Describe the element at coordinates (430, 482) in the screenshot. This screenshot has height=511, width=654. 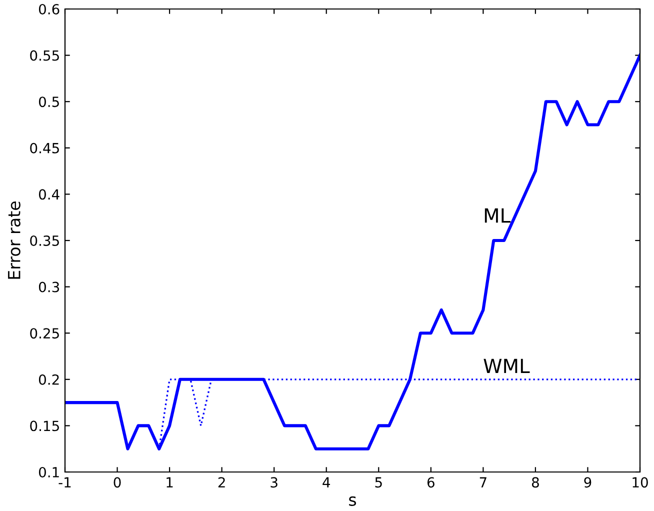
I see `x-tick-label: 6` at that location.